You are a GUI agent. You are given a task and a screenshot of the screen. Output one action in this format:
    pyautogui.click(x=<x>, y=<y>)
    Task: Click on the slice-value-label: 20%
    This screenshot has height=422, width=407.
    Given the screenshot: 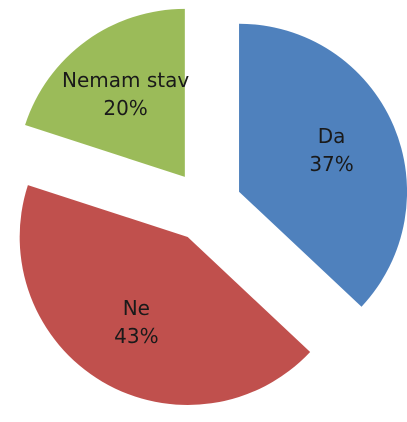 What is the action you would take?
    pyautogui.click(x=125, y=108)
    